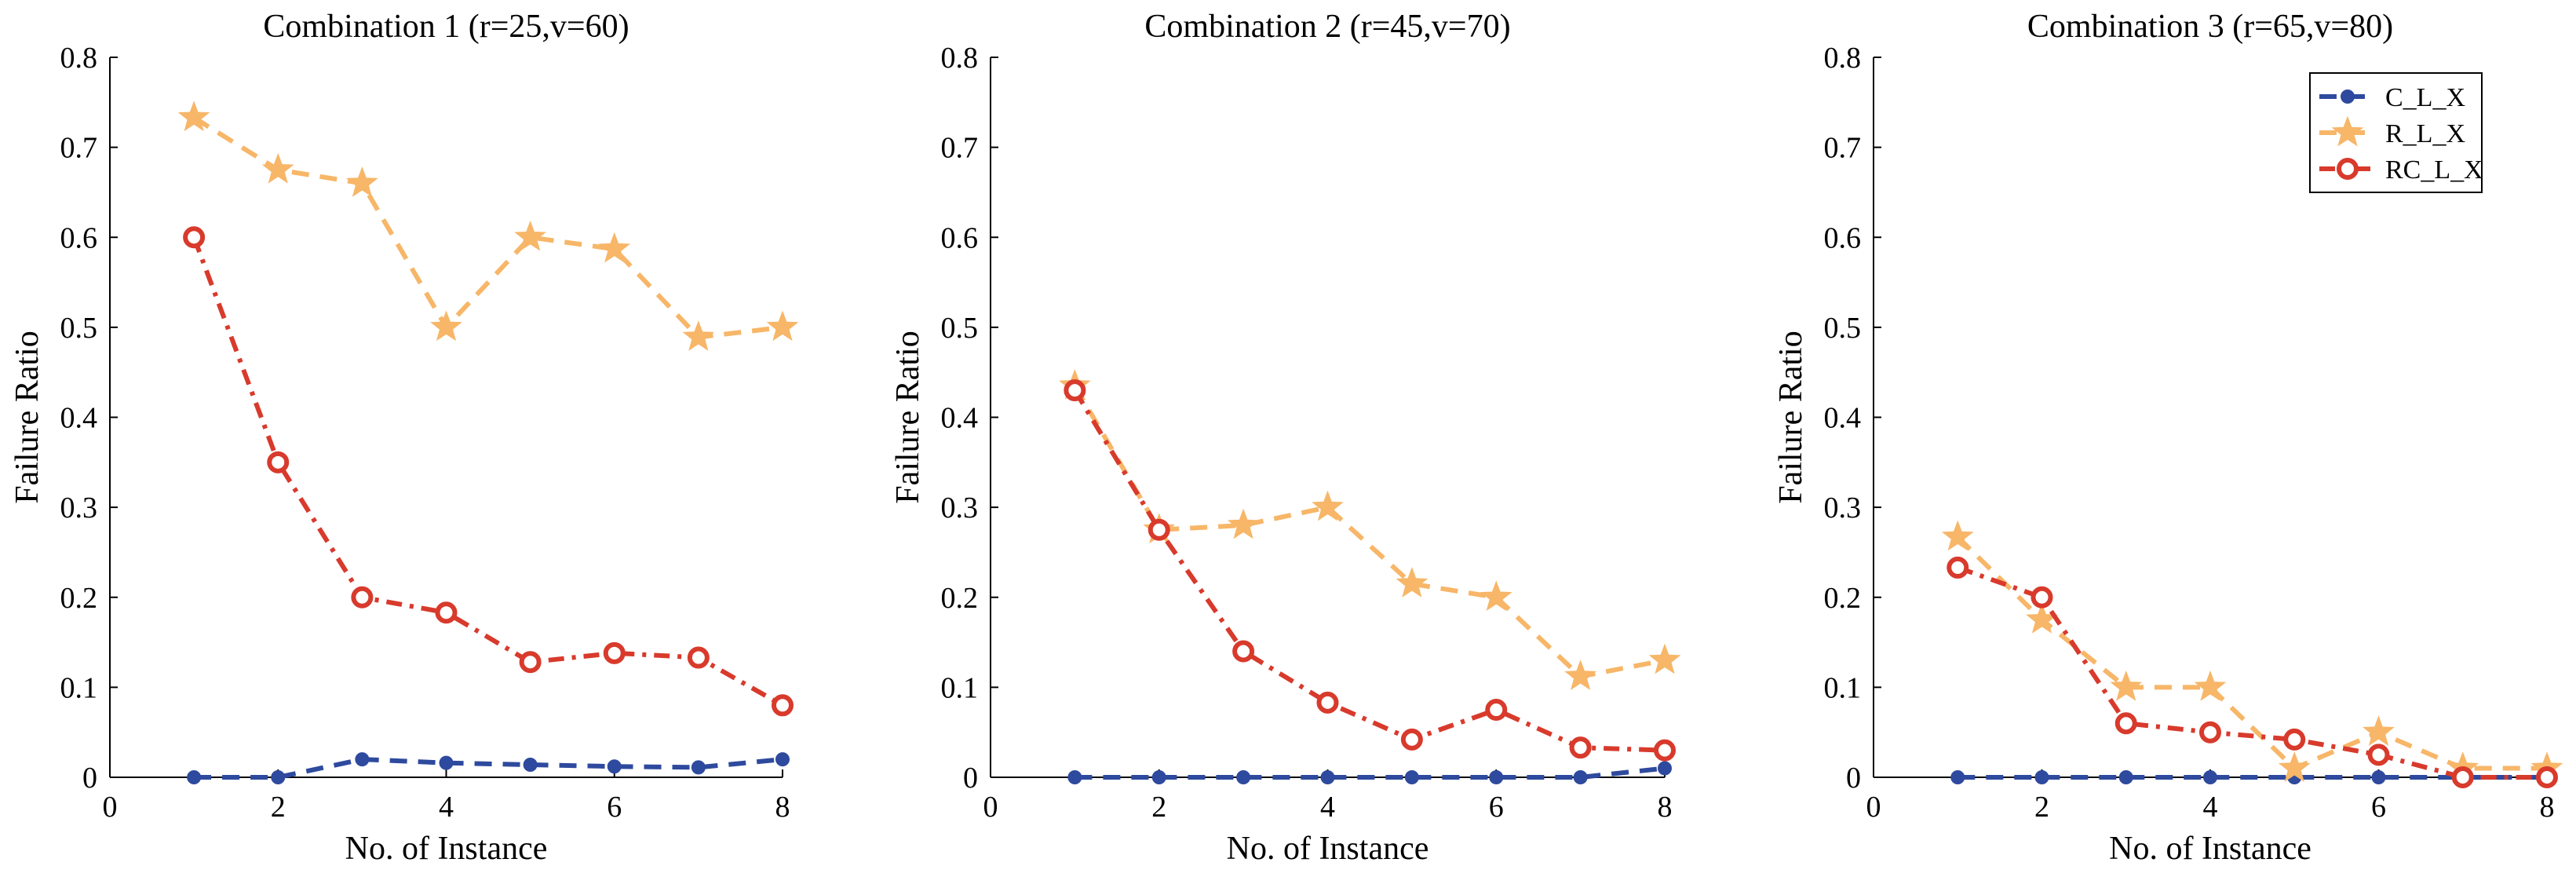 This screenshot has height=888, width=2576. What do you see at coordinates (446, 27) in the screenshot?
I see `chart-title: Combination 1 (r=25,v=60)` at bounding box center [446, 27].